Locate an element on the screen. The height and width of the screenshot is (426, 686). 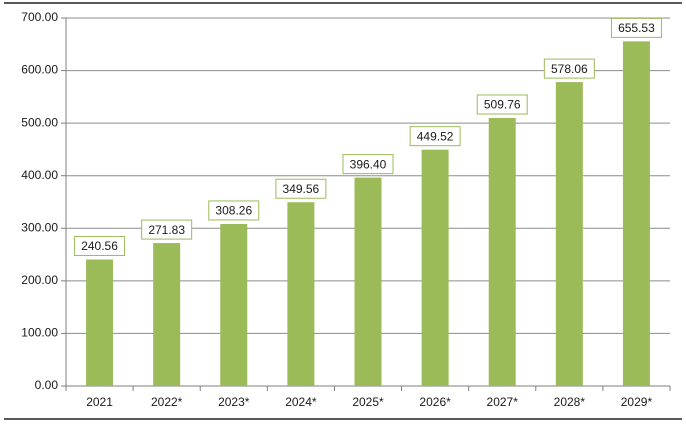
x-tick-label: 2025* is located at coordinates (368, 402).